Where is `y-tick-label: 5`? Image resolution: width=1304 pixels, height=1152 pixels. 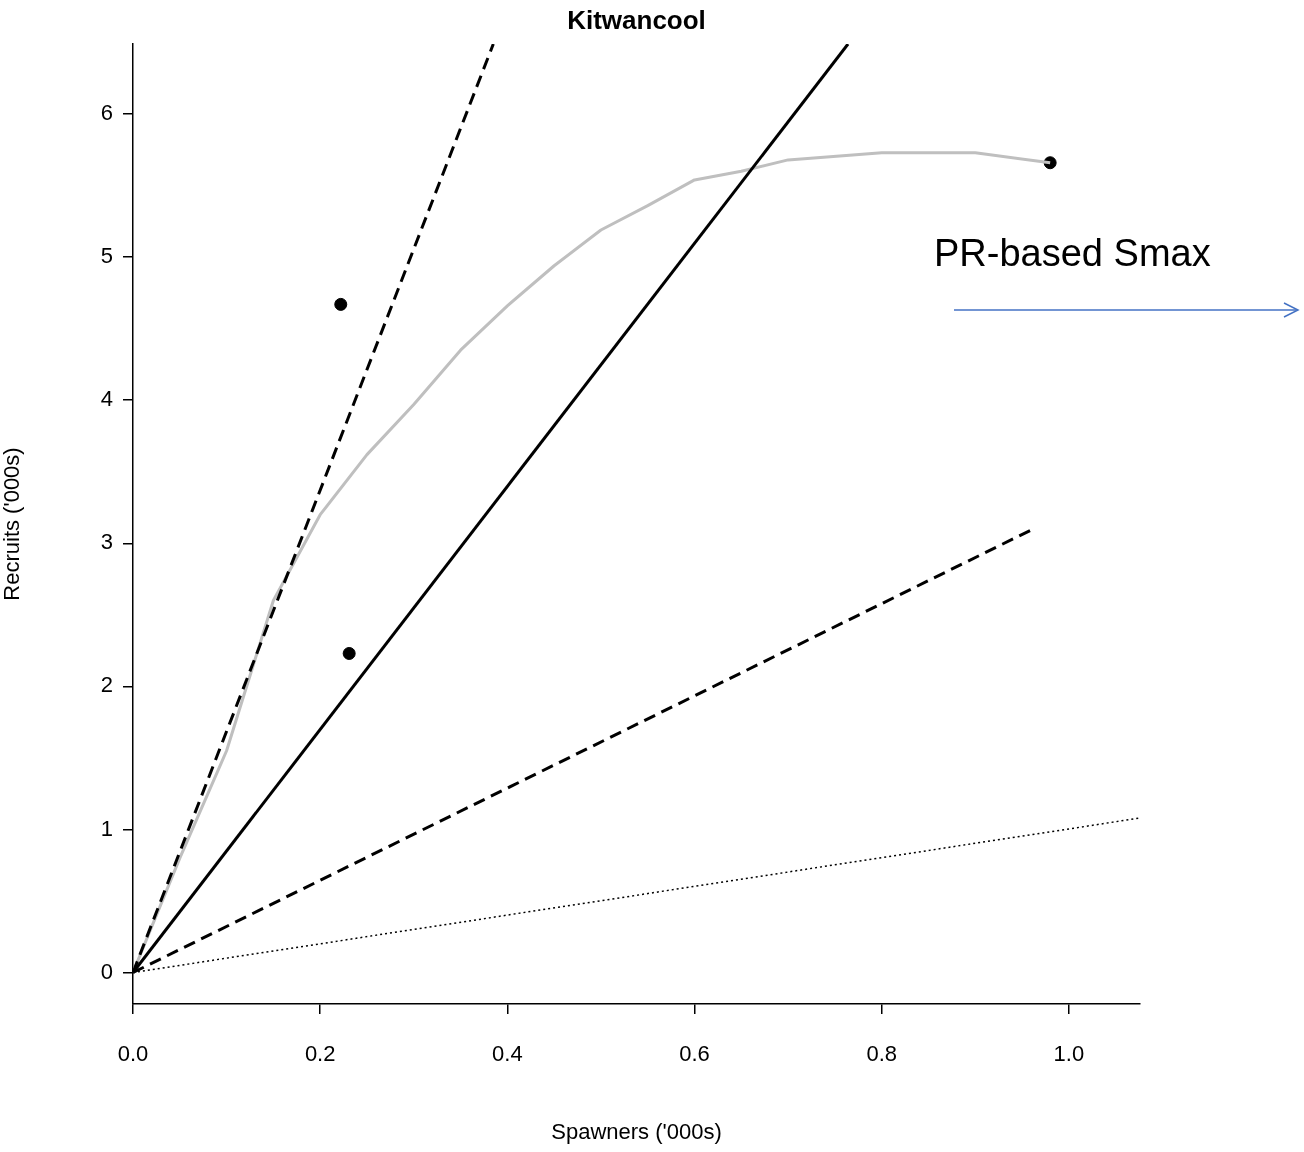
y-tick-label: 5 is located at coordinates (106, 256).